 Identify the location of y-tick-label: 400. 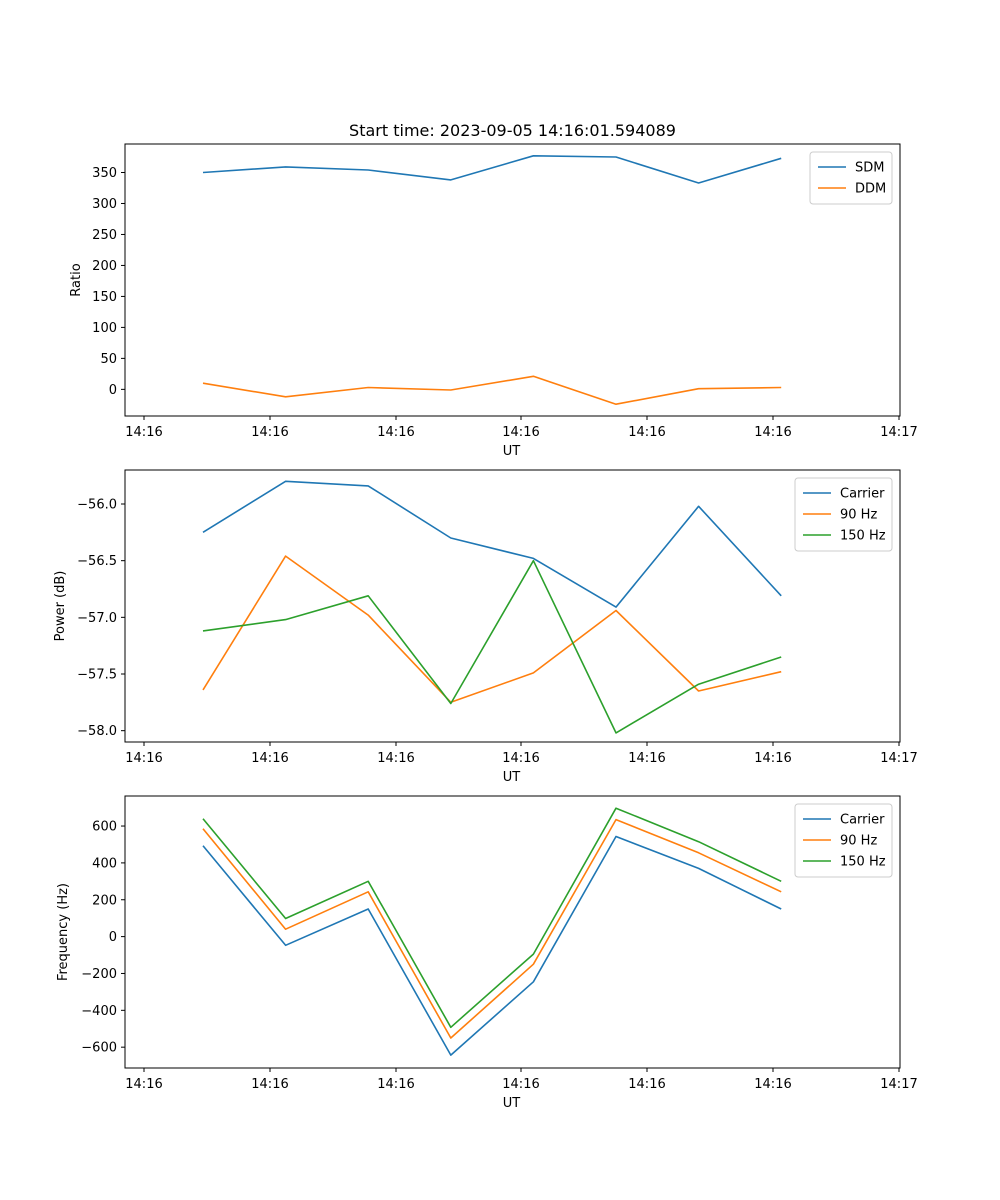
(104, 863).